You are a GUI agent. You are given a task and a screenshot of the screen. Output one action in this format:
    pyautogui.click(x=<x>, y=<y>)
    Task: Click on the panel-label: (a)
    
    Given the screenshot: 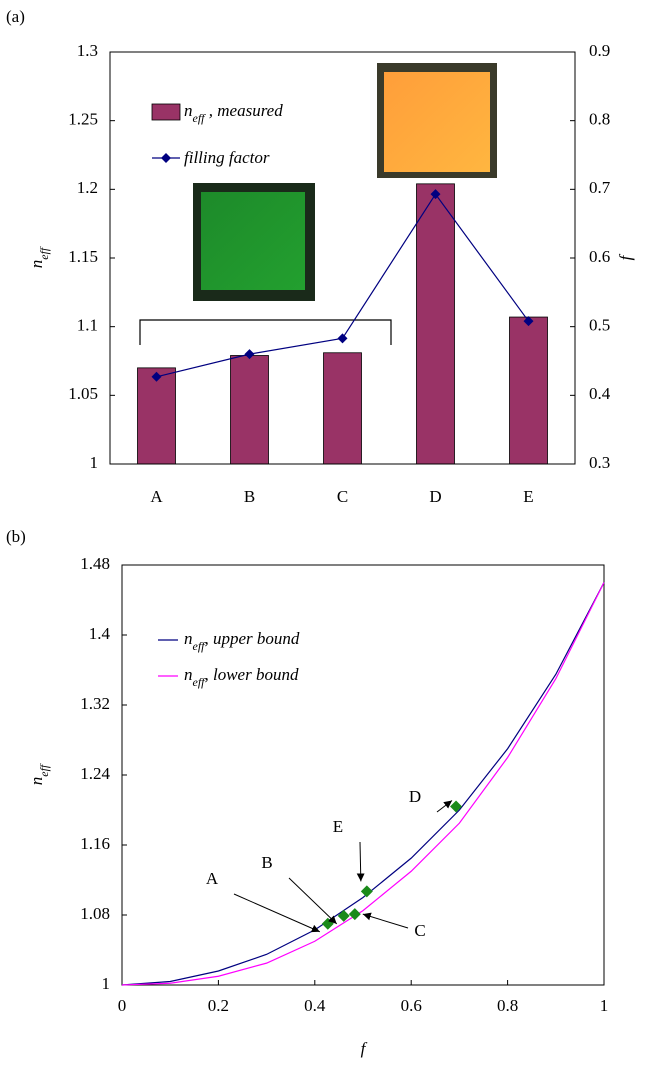 What is the action you would take?
    pyautogui.click(x=15, y=16)
    